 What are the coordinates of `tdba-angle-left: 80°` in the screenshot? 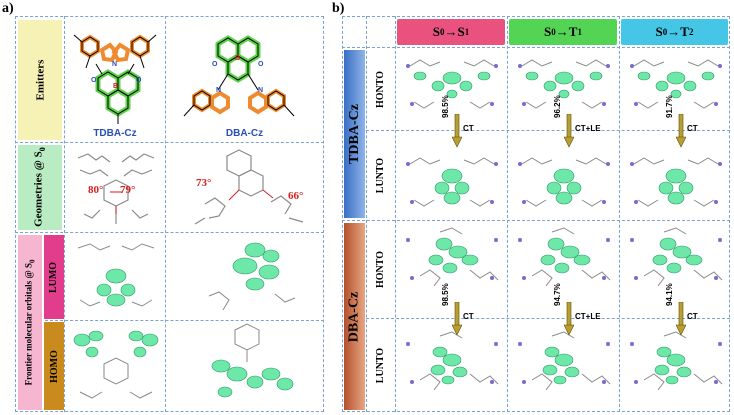 It's located at (96, 190).